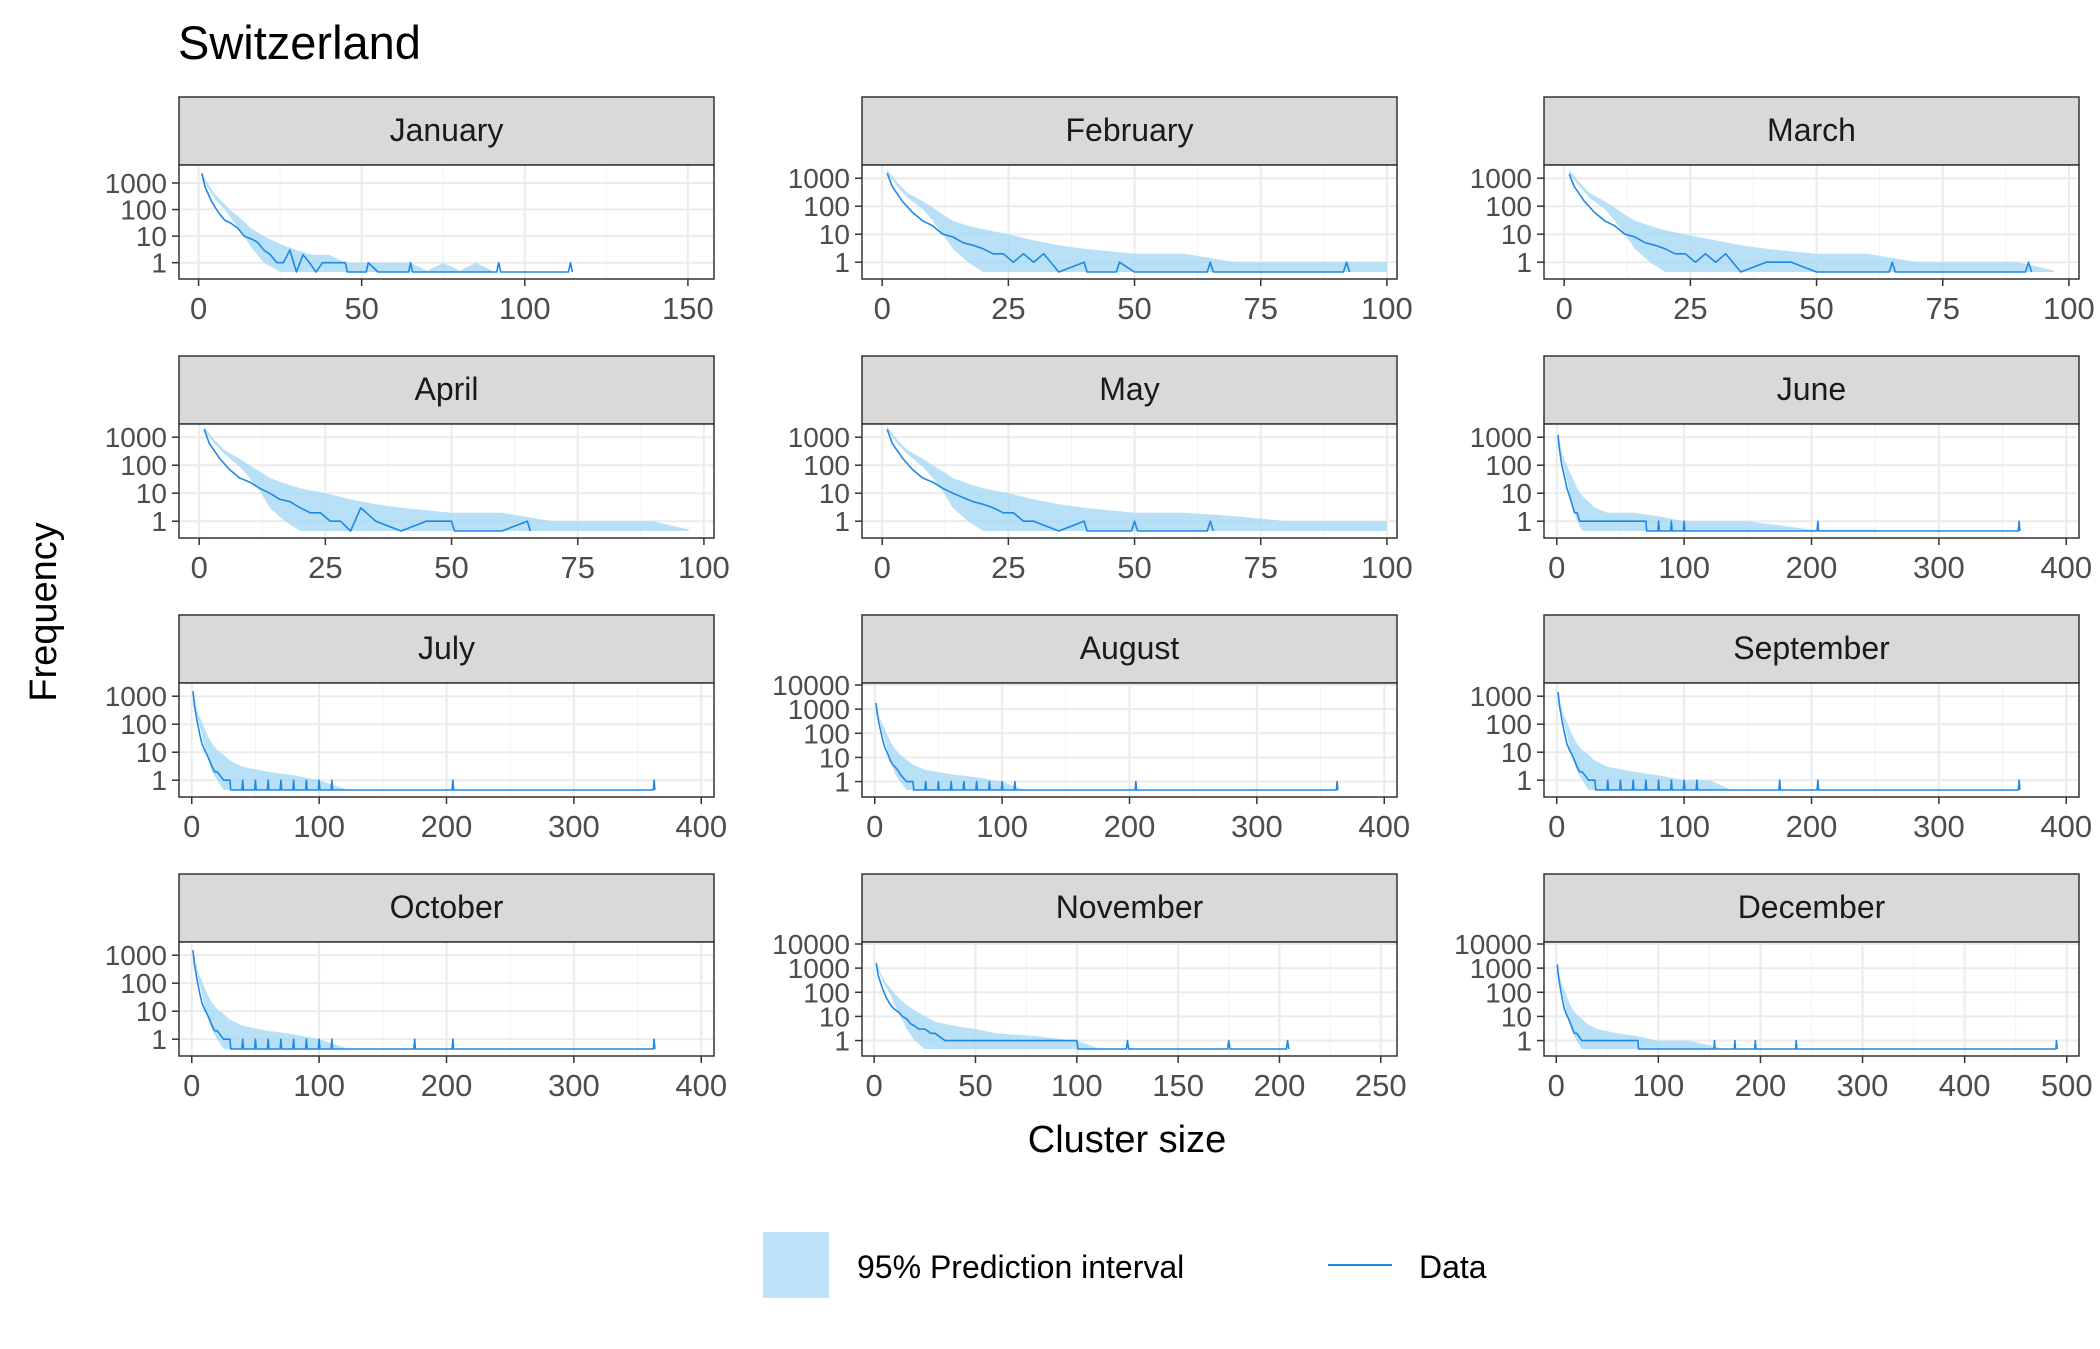  I want to click on facet-strip-label: September, so click(1811, 648).